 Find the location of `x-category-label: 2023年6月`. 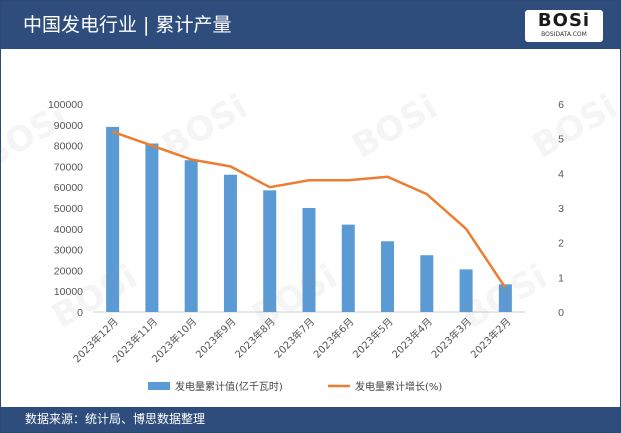

x-category-label: 2023年6月 is located at coordinates (334, 338).